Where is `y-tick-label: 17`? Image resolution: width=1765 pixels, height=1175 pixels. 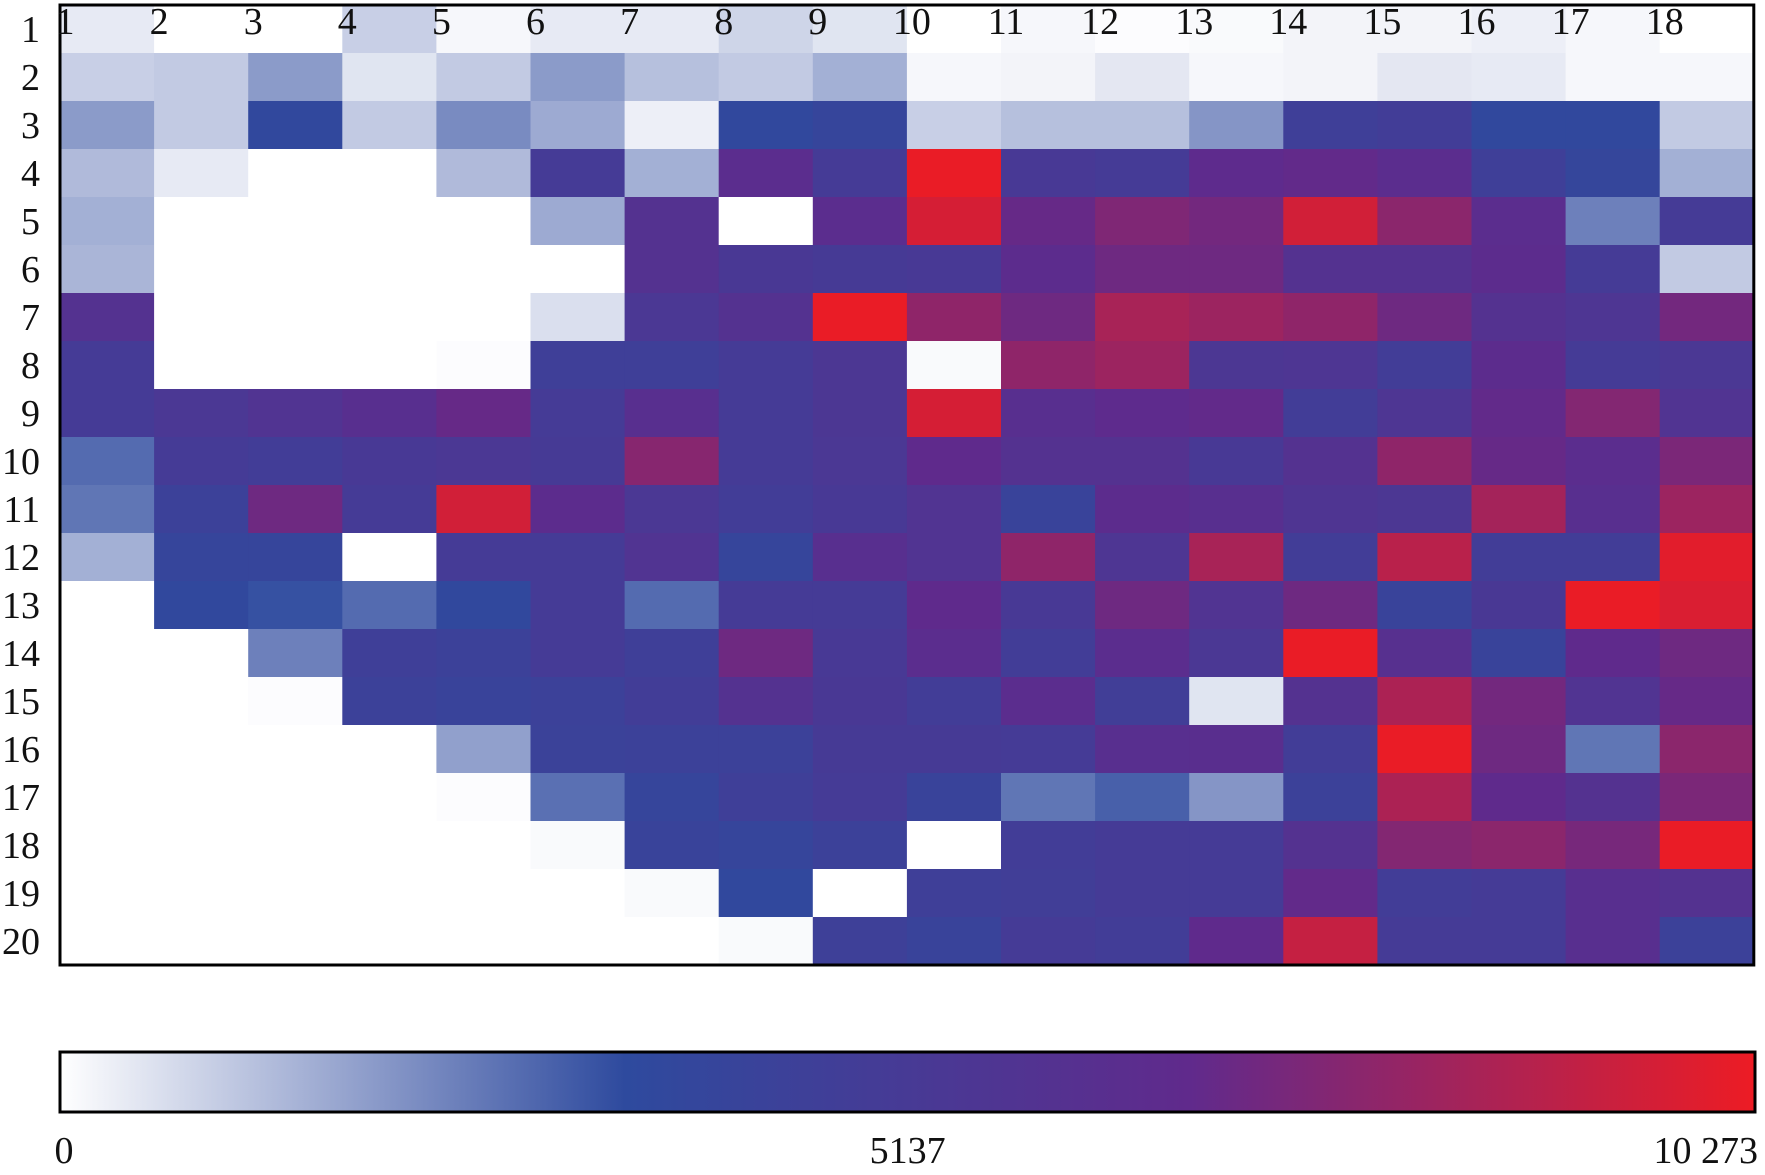
y-tick-label: 17 is located at coordinates (21, 798).